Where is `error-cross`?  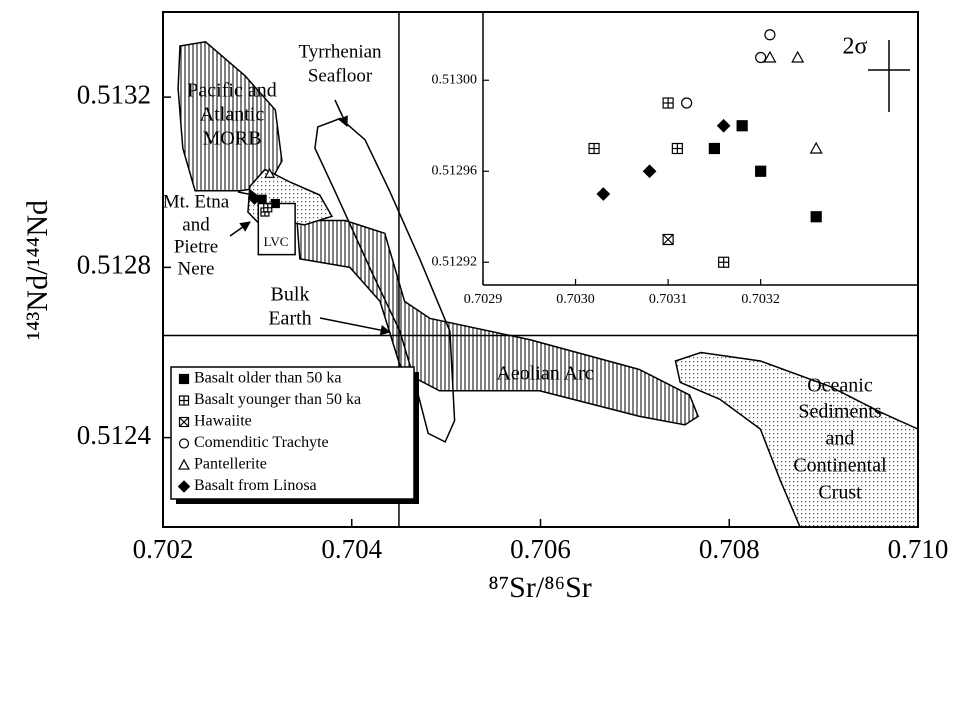 error-cross is located at coordinates (889, 76).